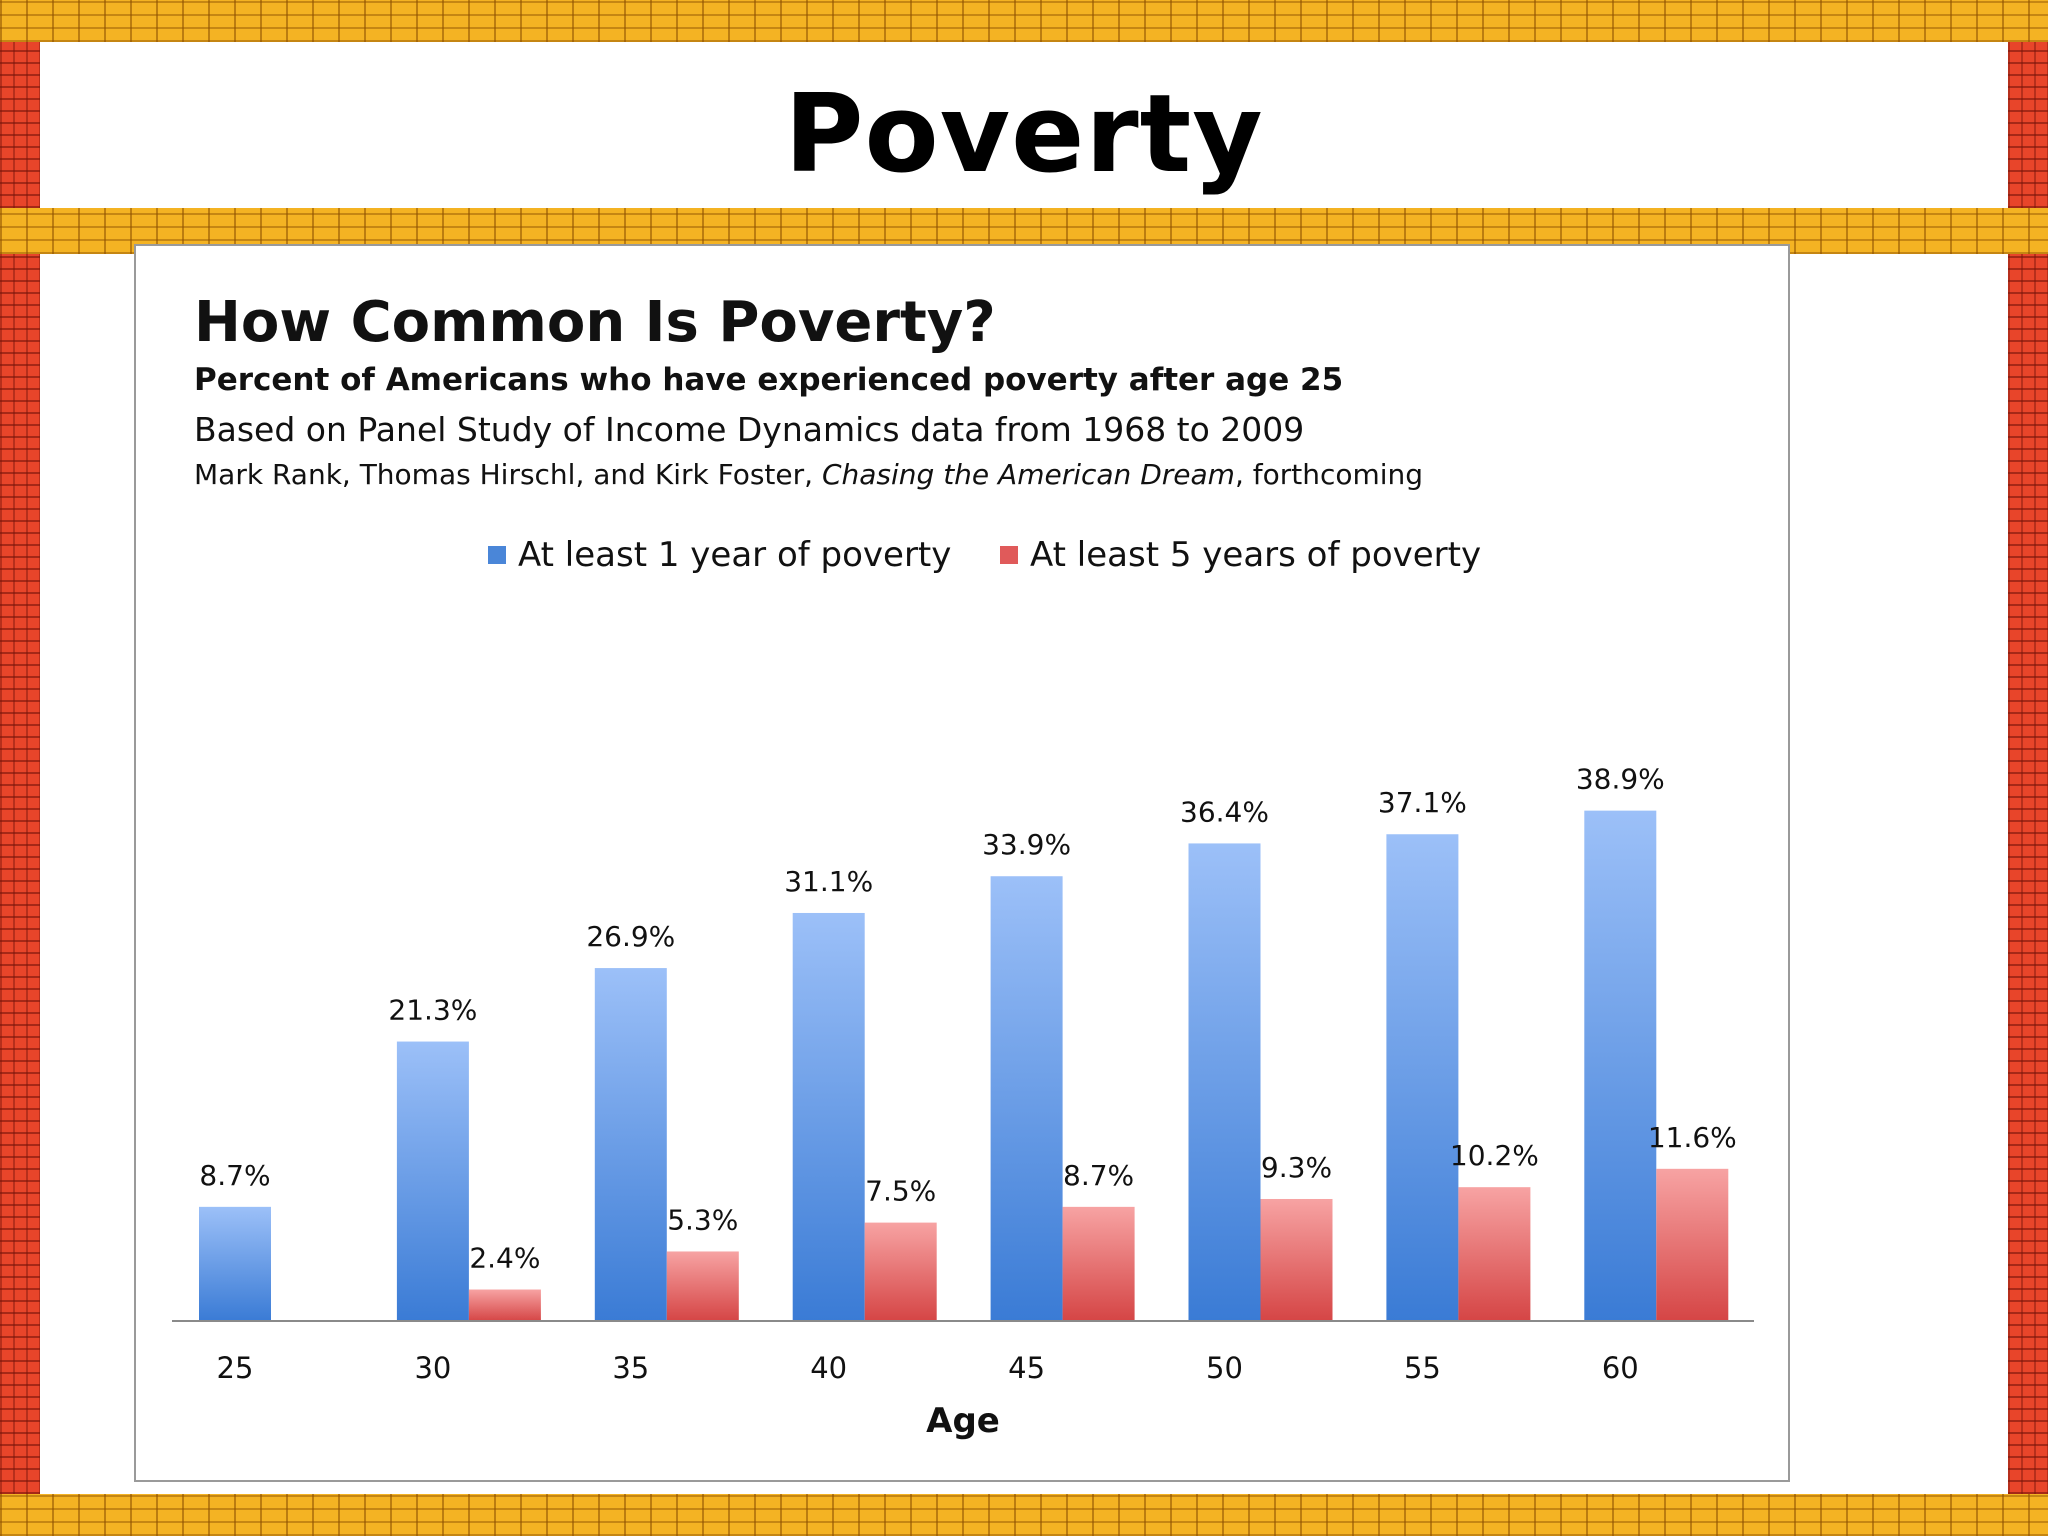  Describe the element at coordinates (1422, 802) in the screenshot. I see `data-label-1-year-age-55: 37.1%` at that location.